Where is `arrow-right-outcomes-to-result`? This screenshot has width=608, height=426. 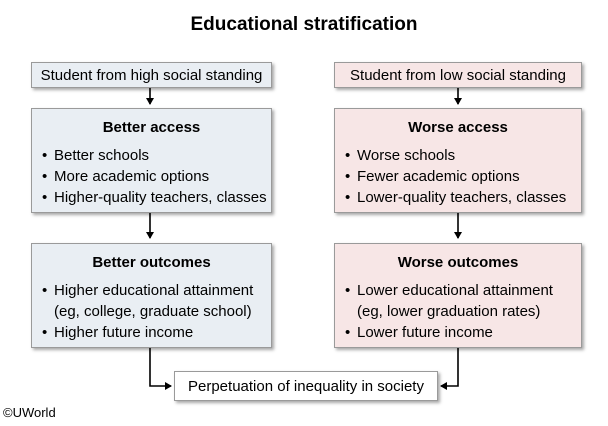
arrow-right-outcomes-to-result is located at coordinates (449, 369).